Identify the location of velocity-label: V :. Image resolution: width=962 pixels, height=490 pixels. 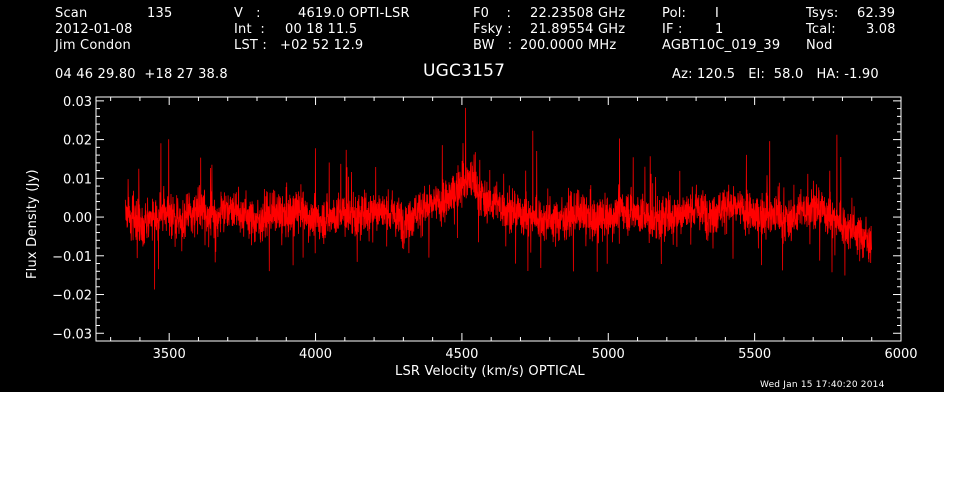
(247, 13).